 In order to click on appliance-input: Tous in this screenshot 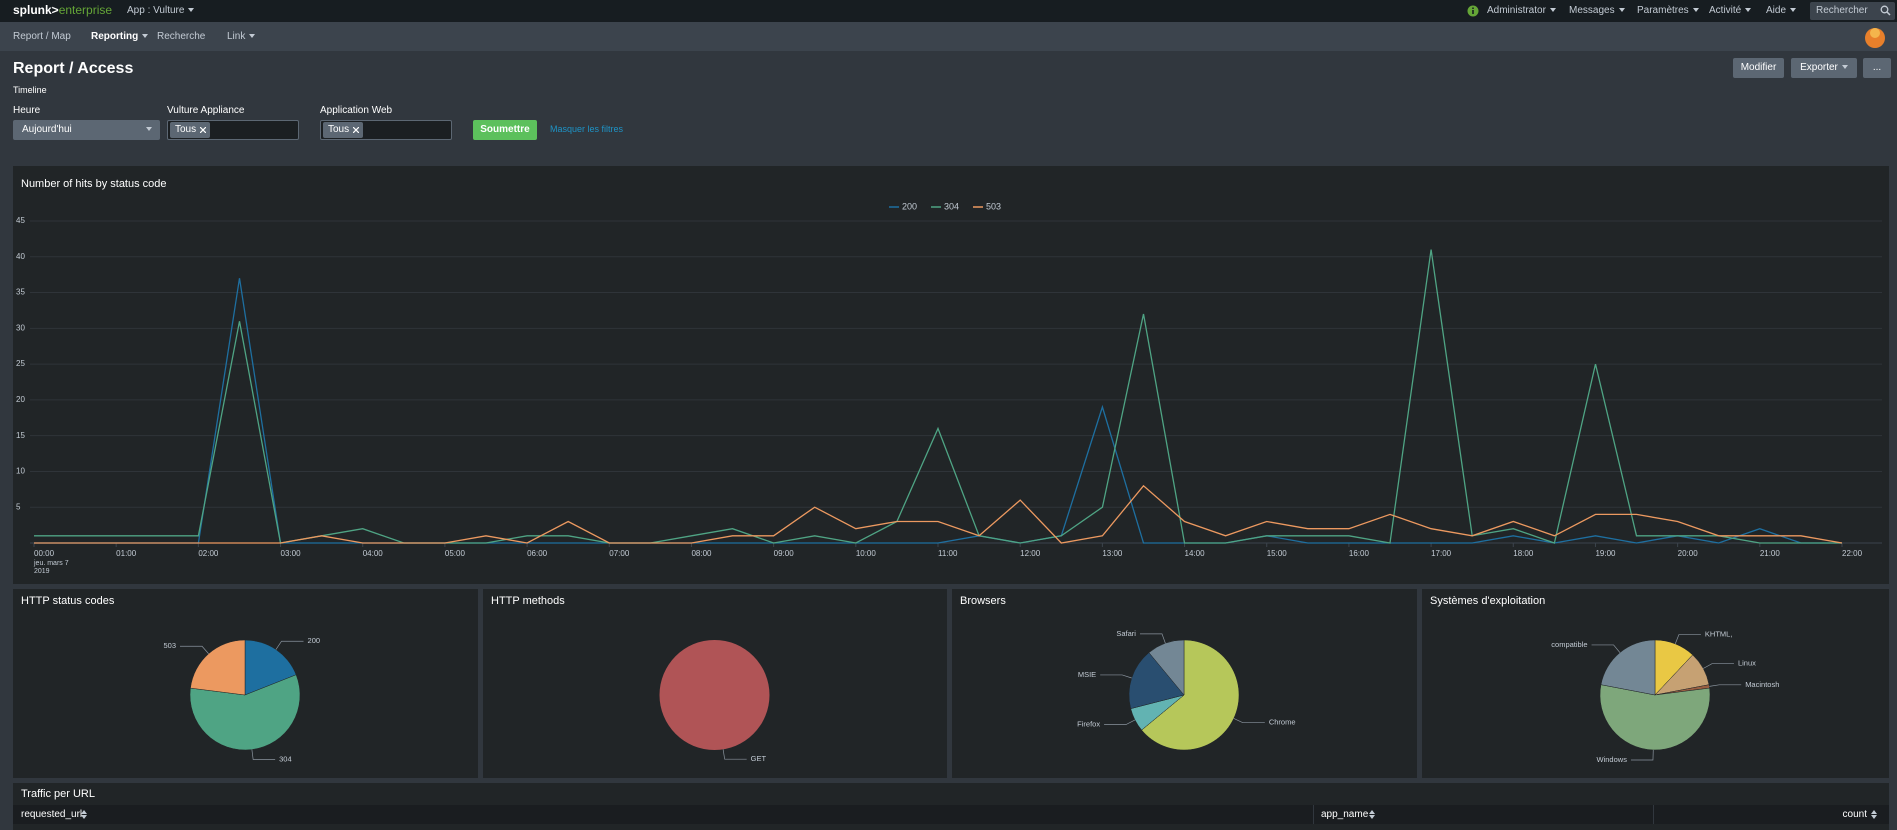, I will do `click(233, 130)`.